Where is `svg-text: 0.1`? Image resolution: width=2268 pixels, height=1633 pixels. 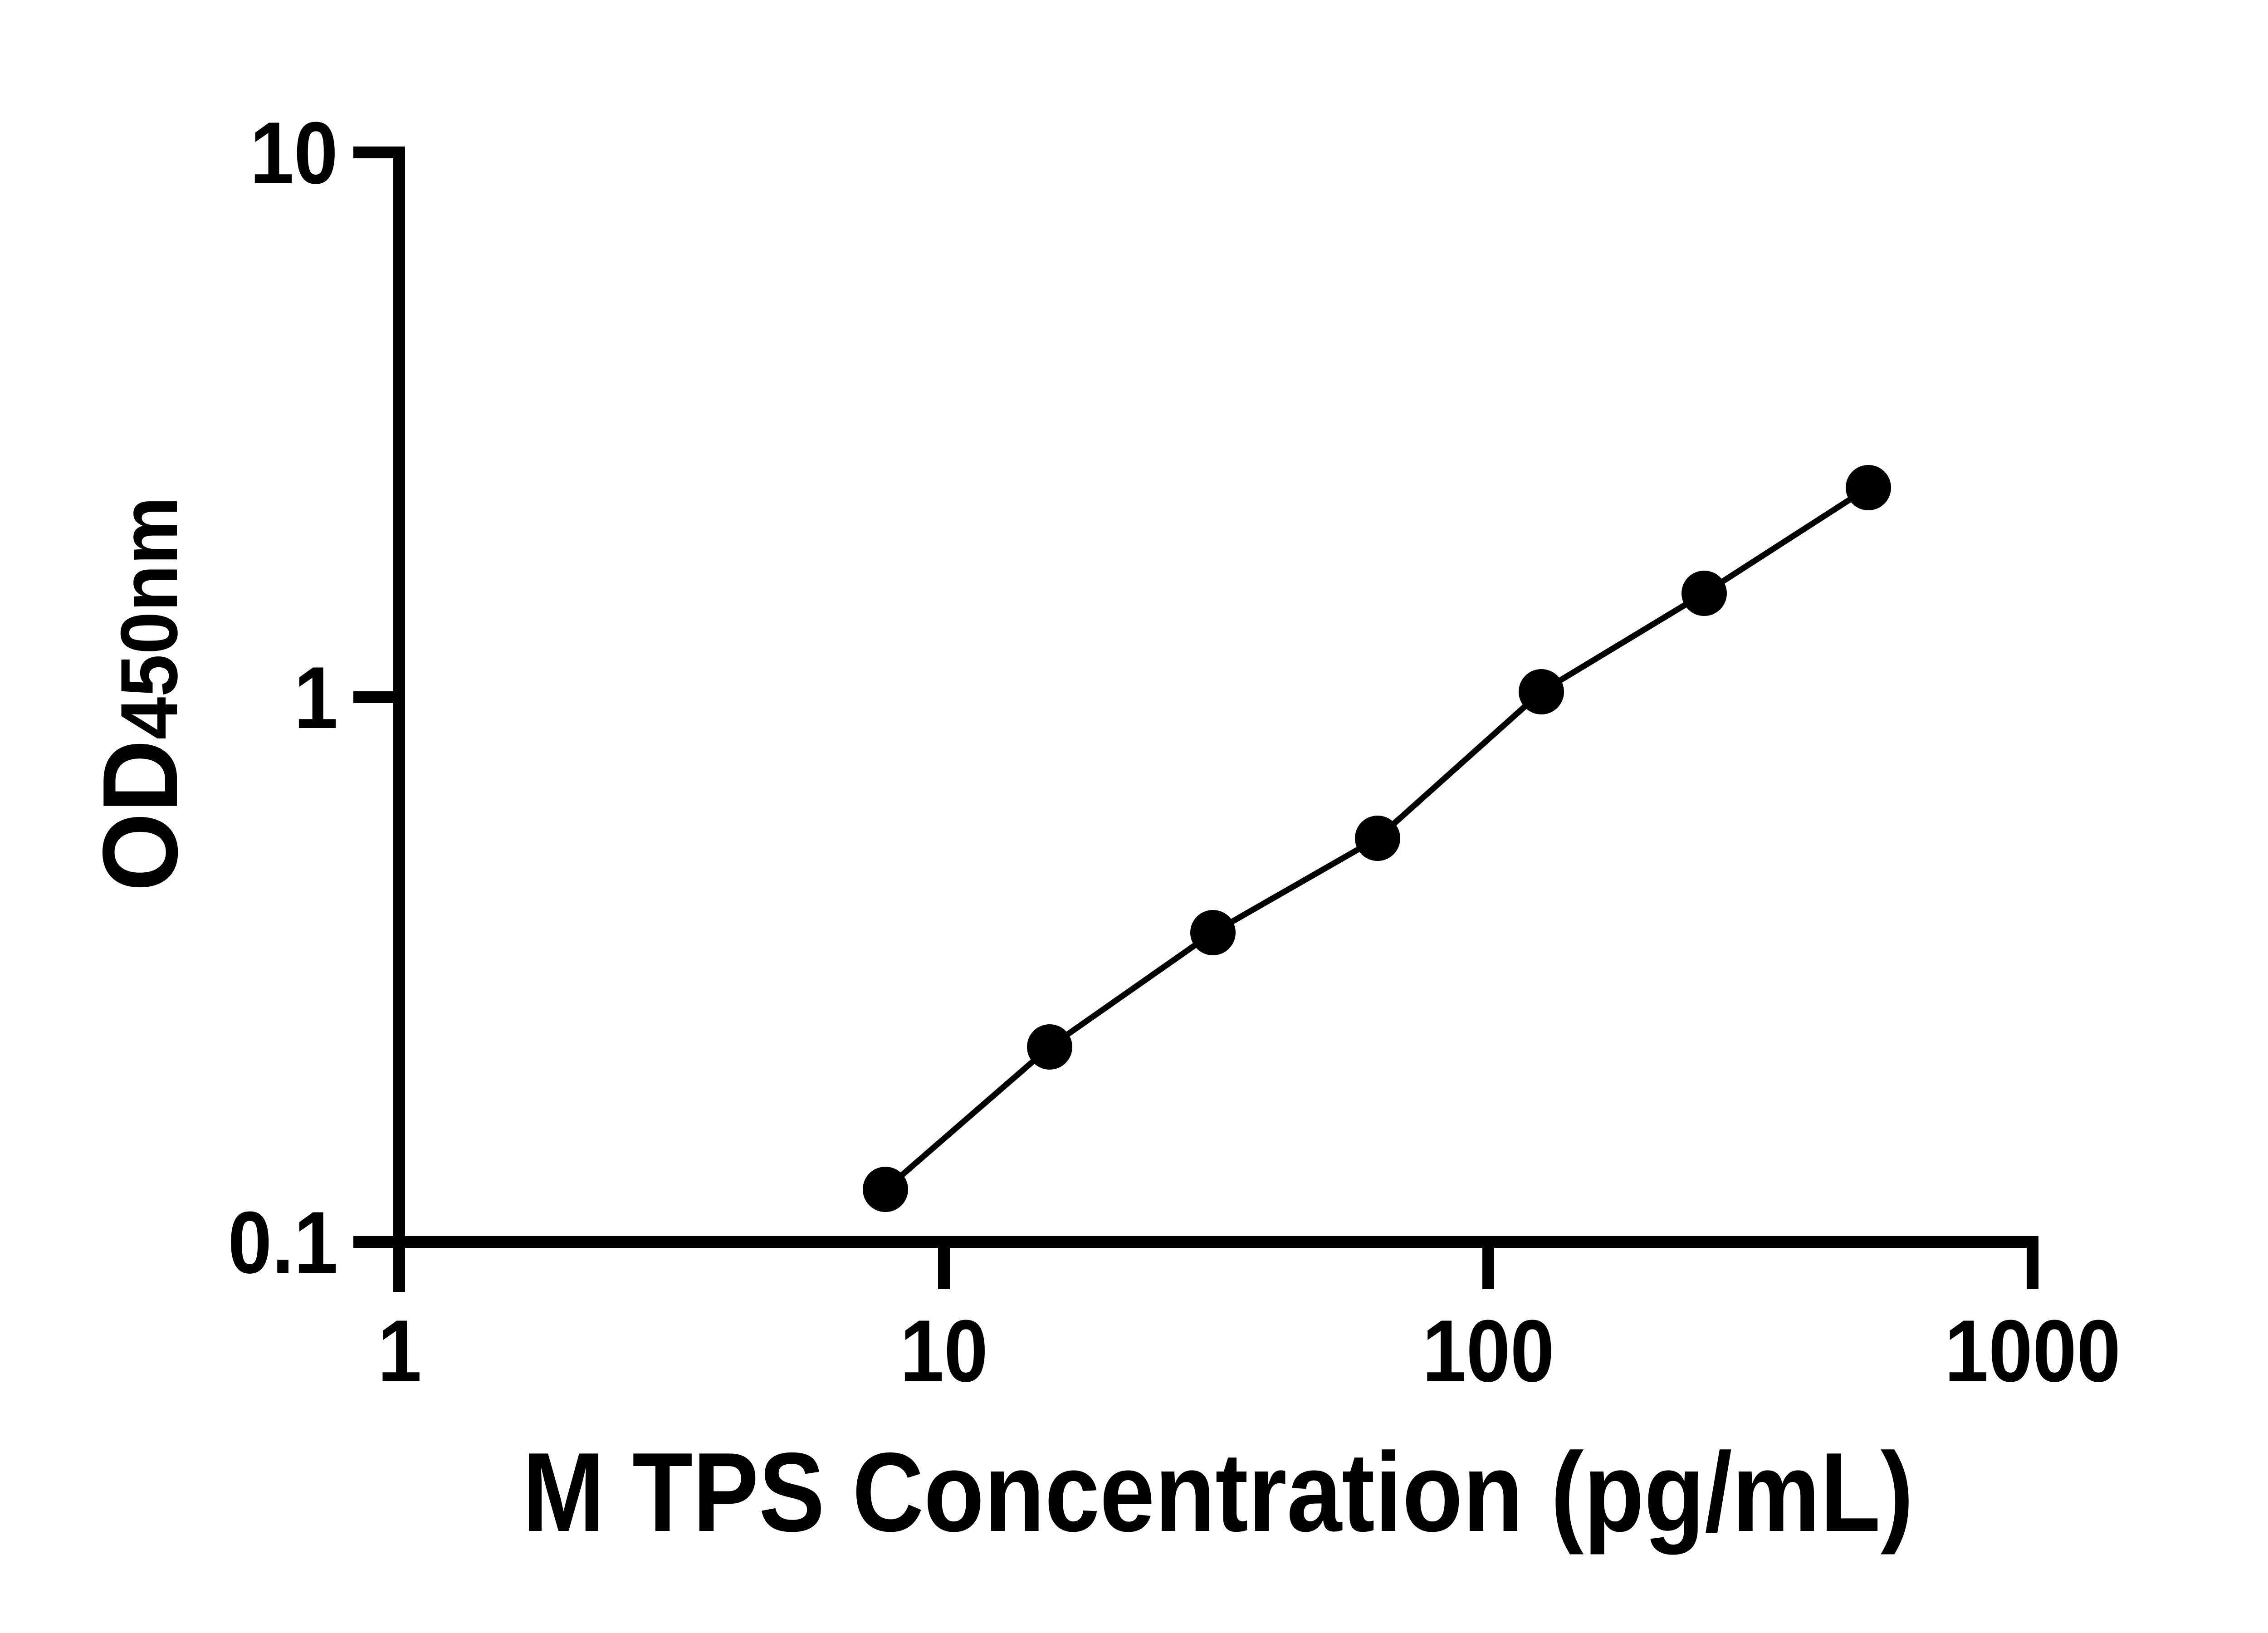
svg-text: 0.1 is located at coordinates (283, 1243).